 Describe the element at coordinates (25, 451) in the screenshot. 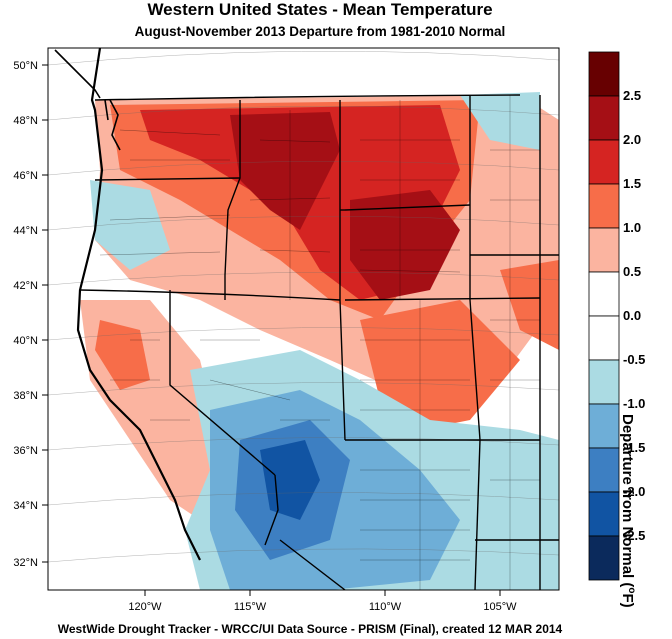

I see `lat-label: 36°N` at that location.